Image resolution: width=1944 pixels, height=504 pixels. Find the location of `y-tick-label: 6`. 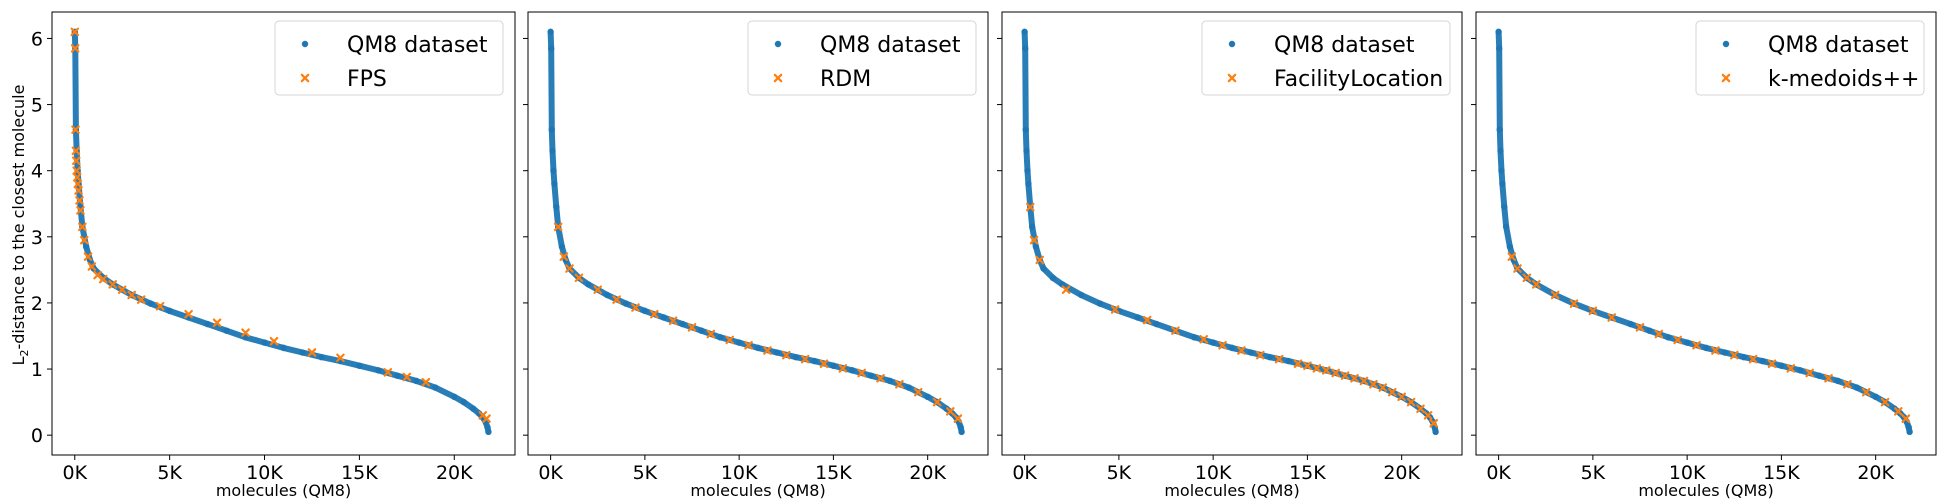

y-tick-label: 6 is located at coordinates (37, 39).